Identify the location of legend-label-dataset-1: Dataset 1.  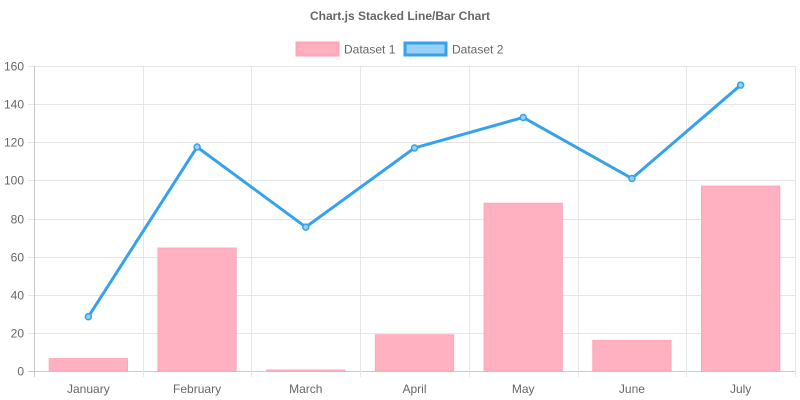
(370, 50).